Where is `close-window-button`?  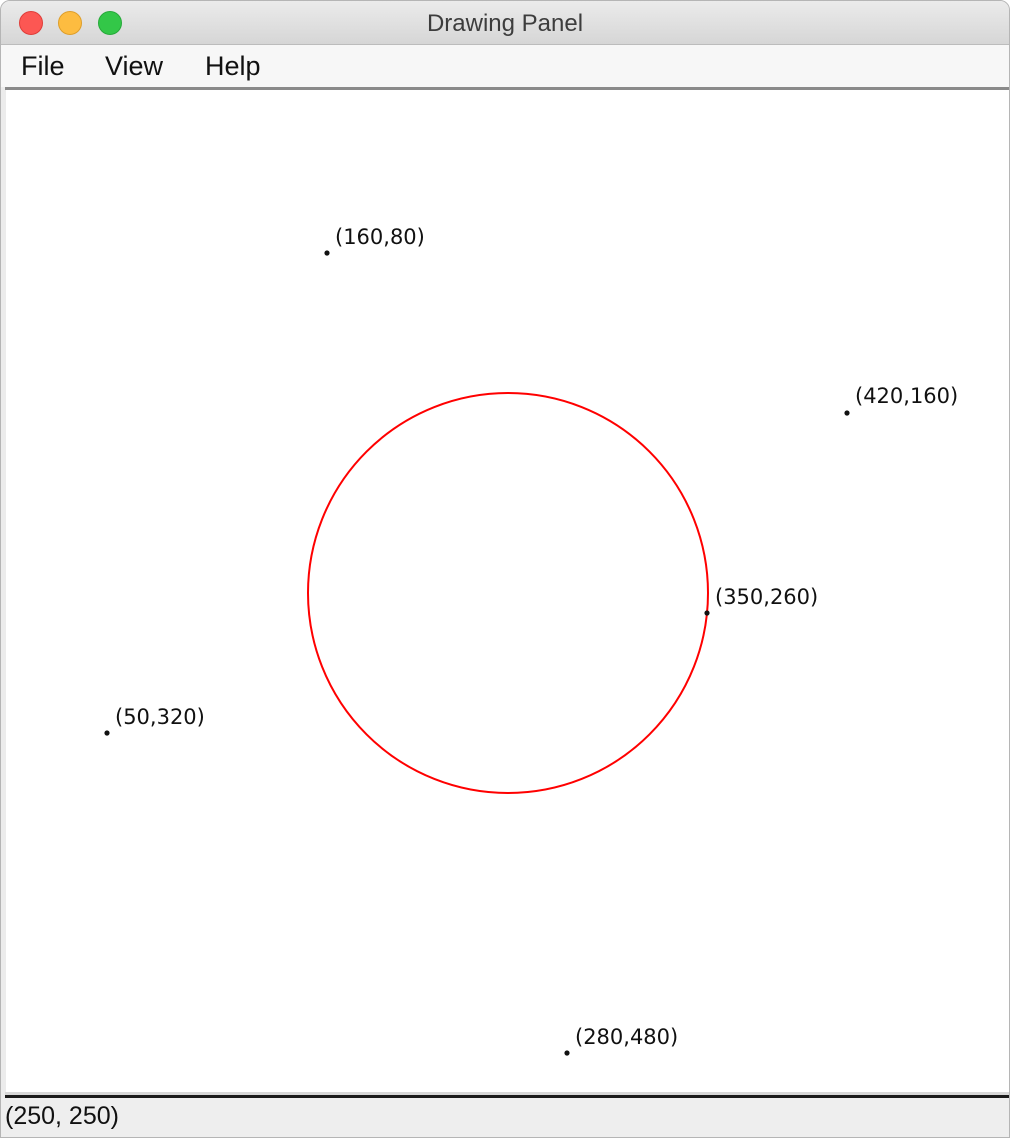 close-window-button is located at coordinates (31, 23).